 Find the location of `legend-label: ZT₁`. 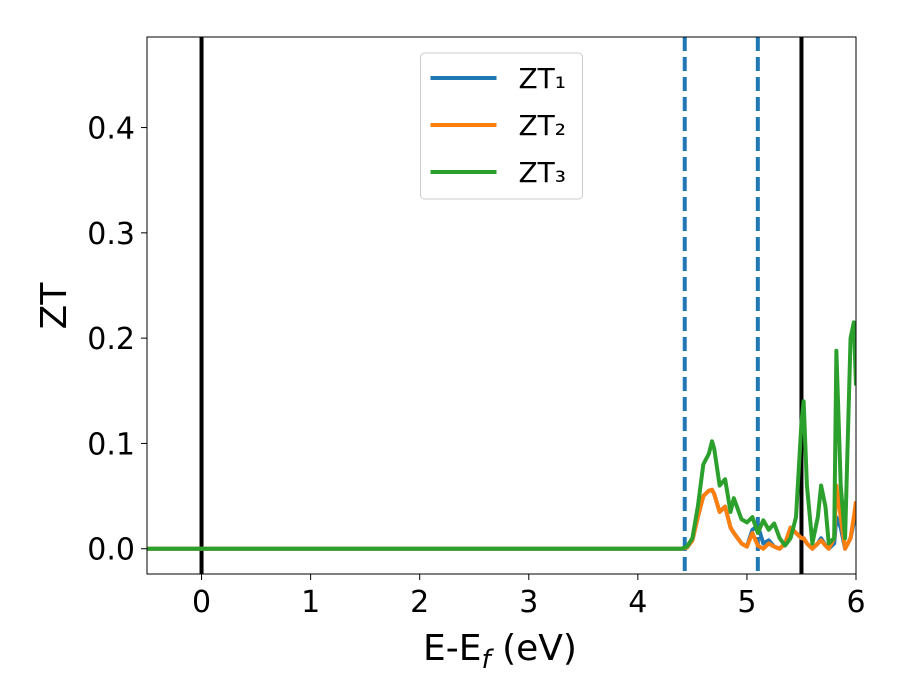

legend-label: ZT₁ is located at coordinates (543, 78).